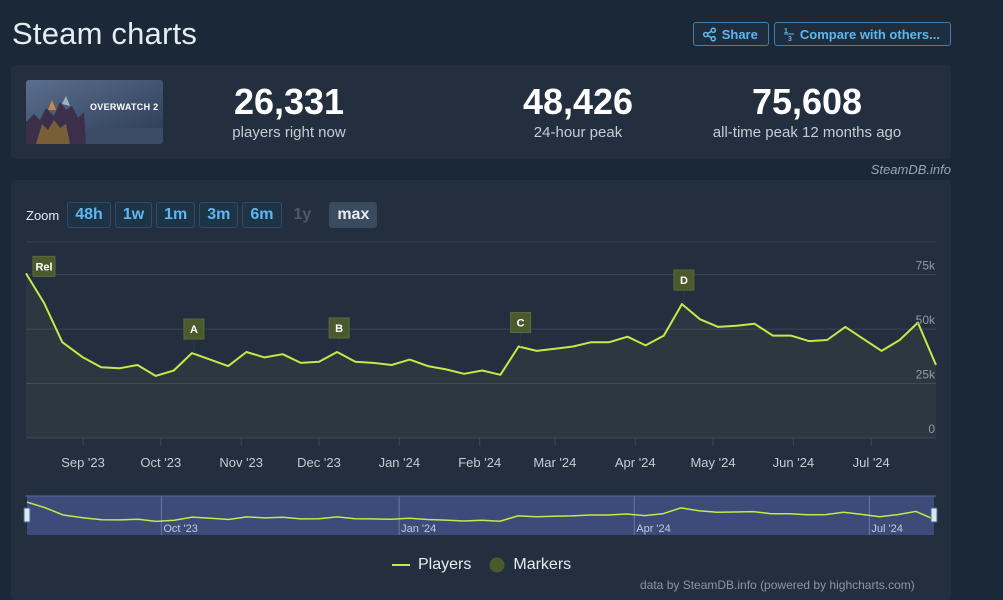  I want to click on zoom-1m-button: 1m, so click(176, 215).